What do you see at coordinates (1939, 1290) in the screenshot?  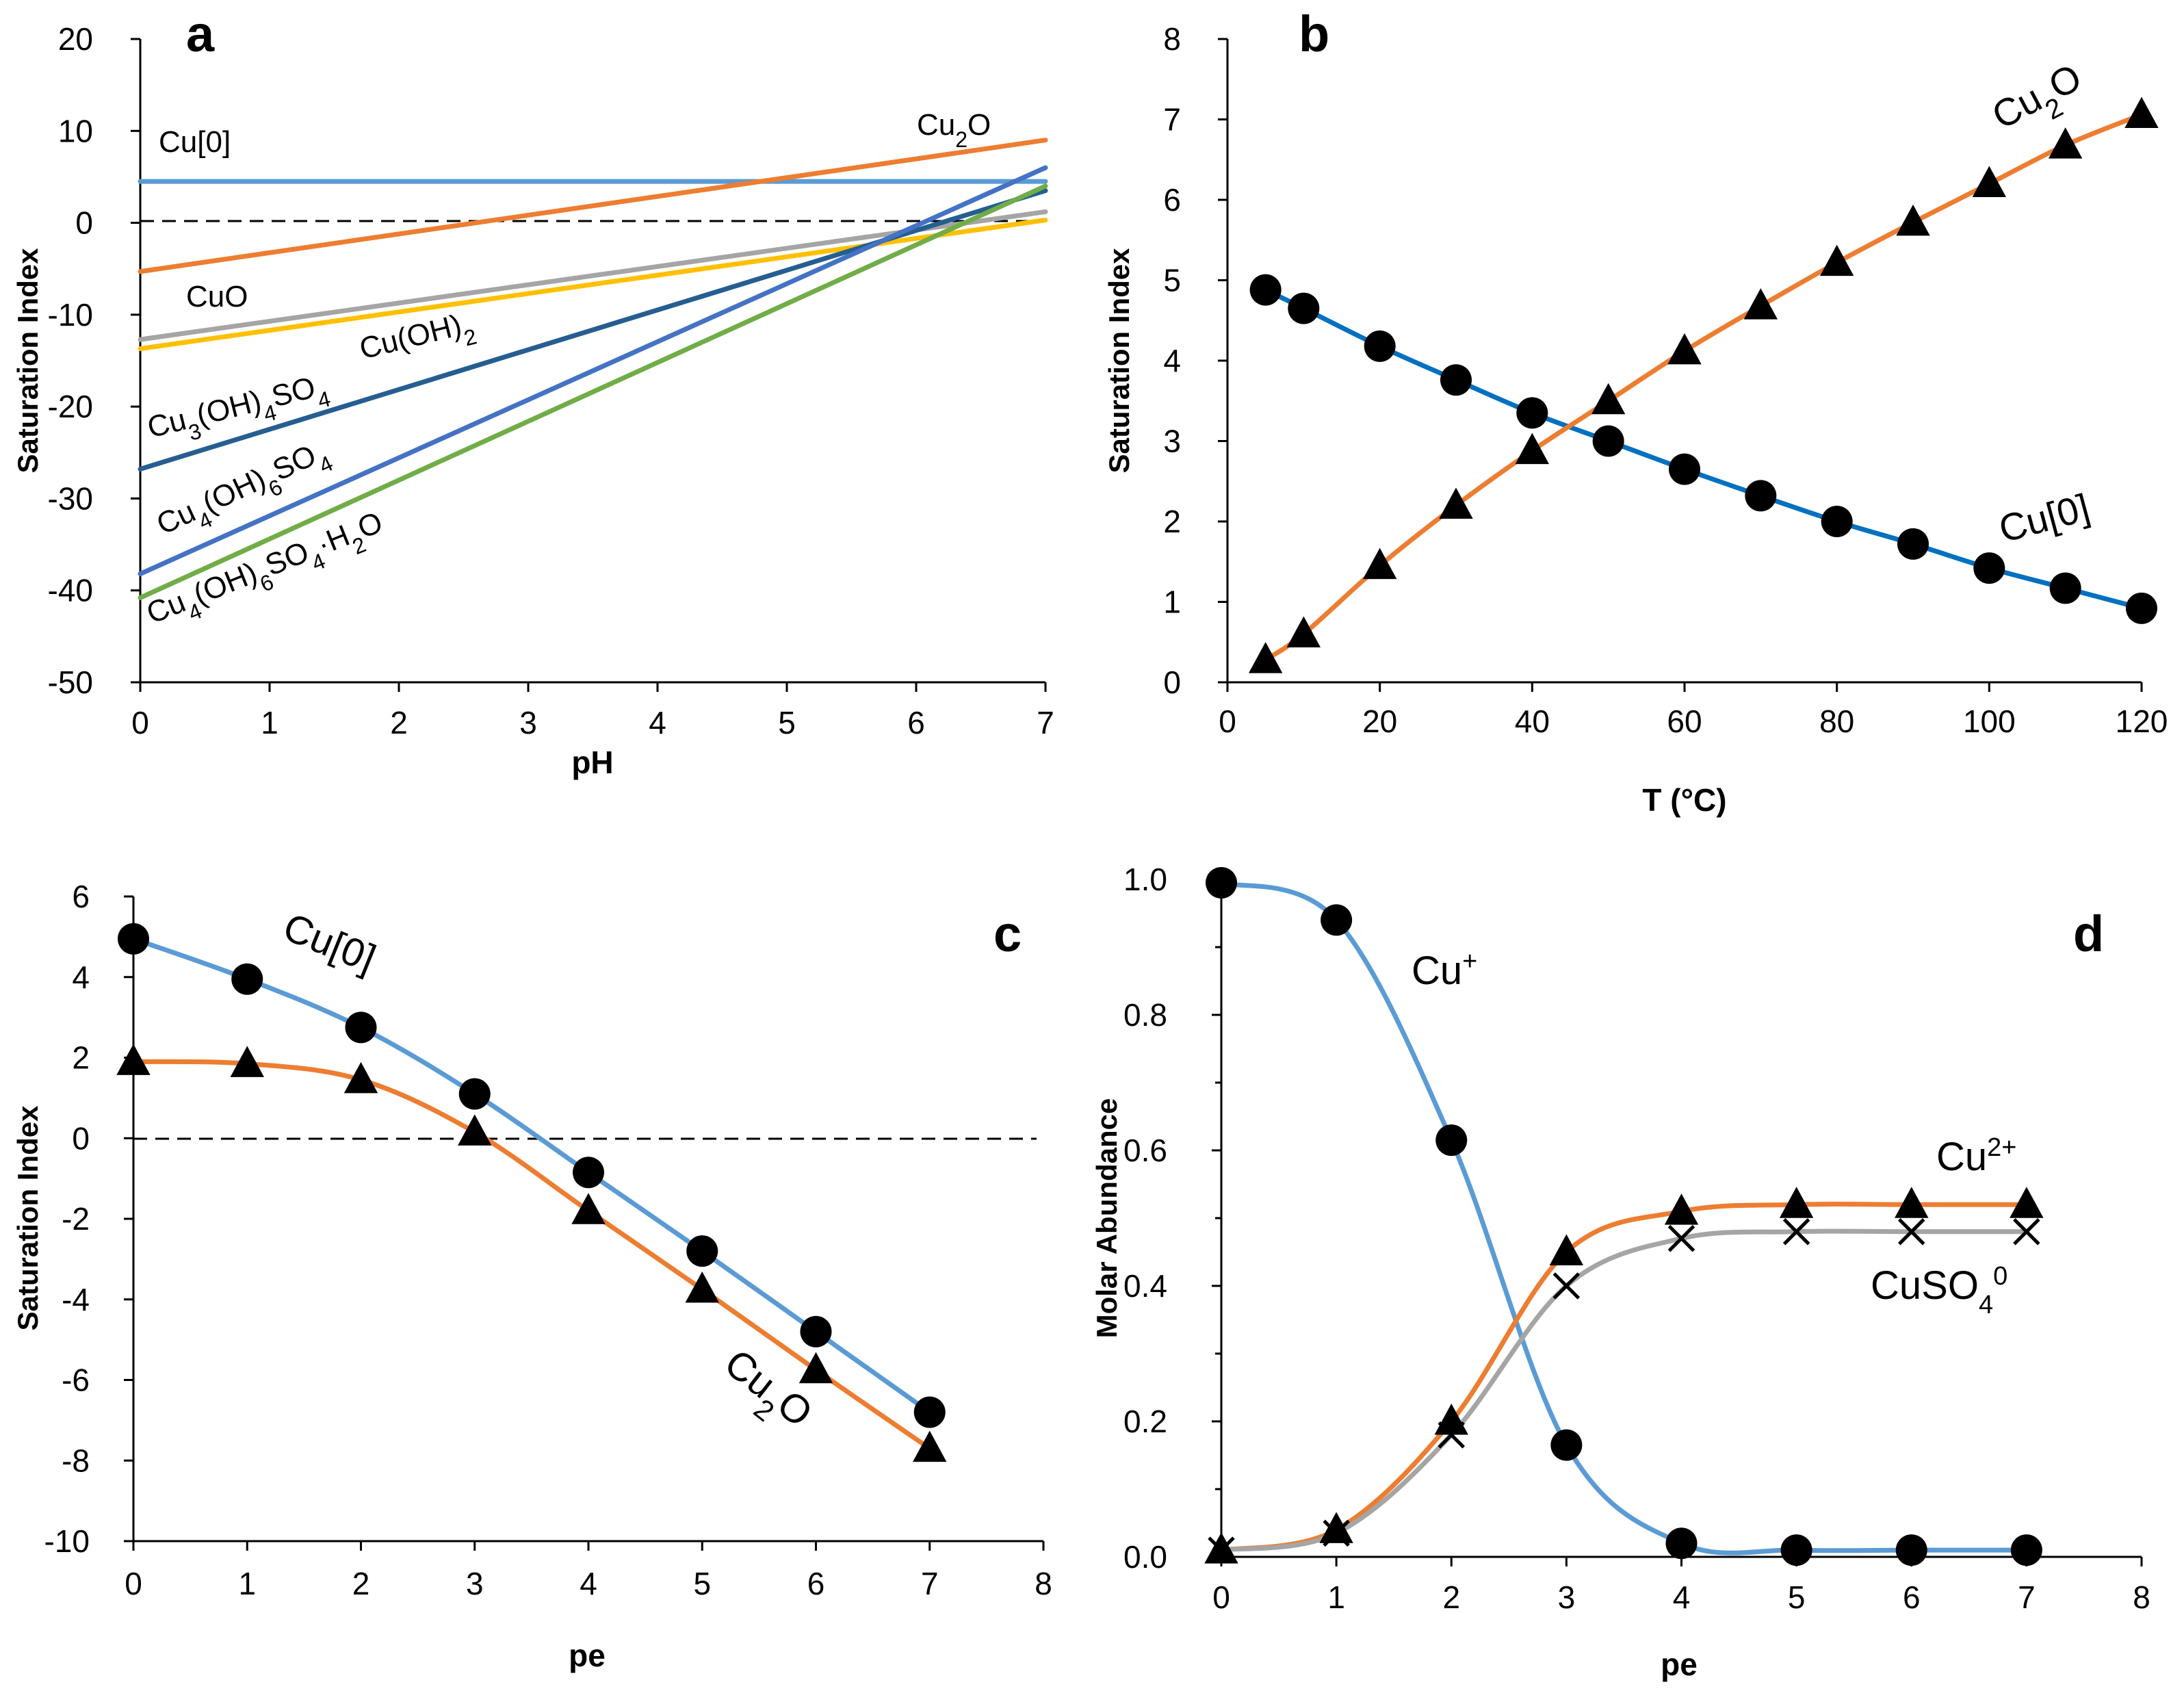 I see `label-cuso4-d: CuSO40` at bounding box center [1939, 1290].